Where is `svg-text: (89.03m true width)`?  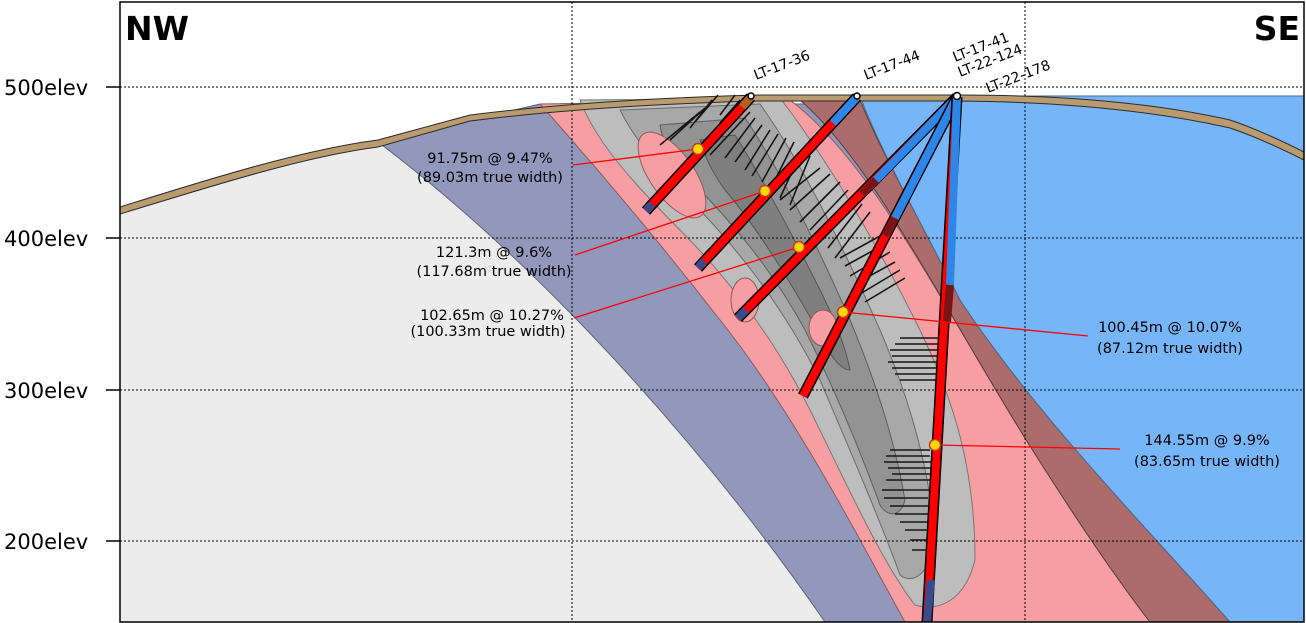
svg-text: (89.03m true width) is located at coordinates (490, 178).